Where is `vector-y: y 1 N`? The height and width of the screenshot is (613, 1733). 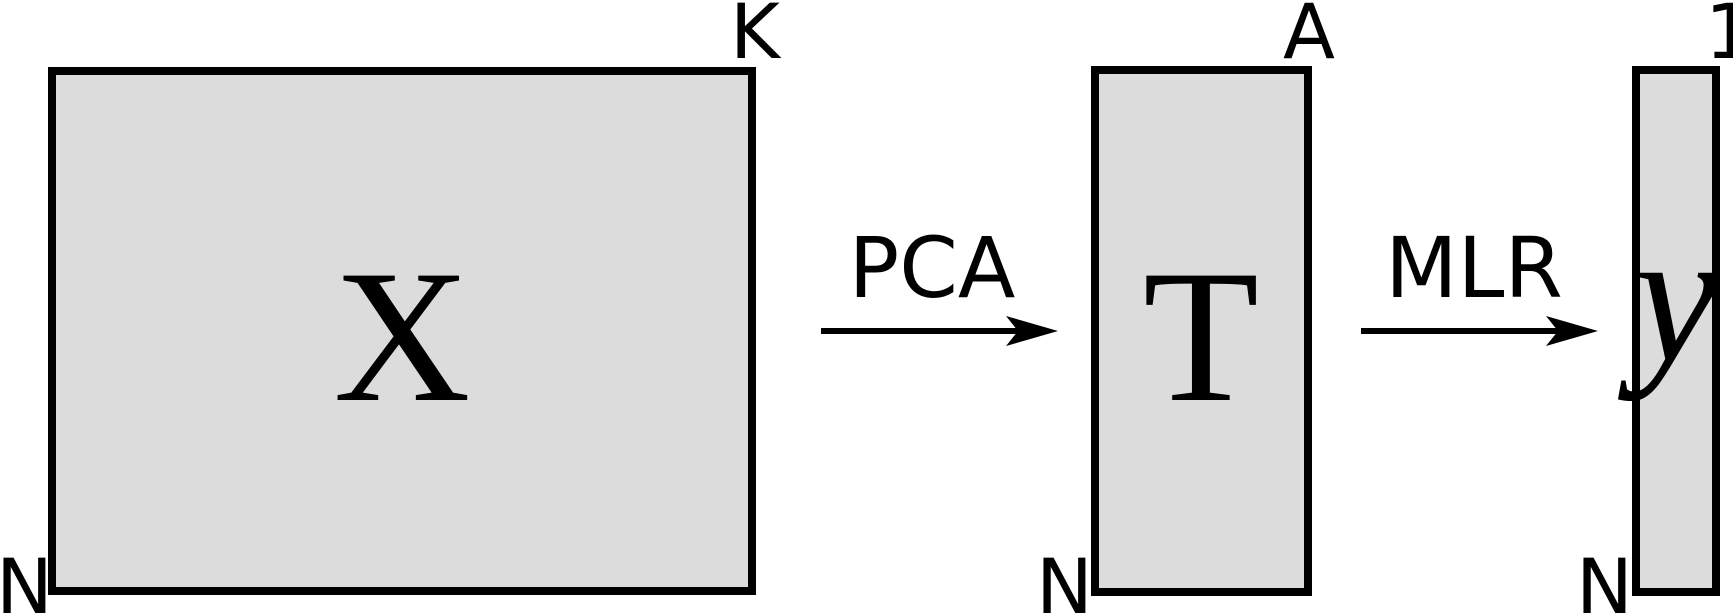 vector-y: y 1 N is located at coordinates (1654, 306).